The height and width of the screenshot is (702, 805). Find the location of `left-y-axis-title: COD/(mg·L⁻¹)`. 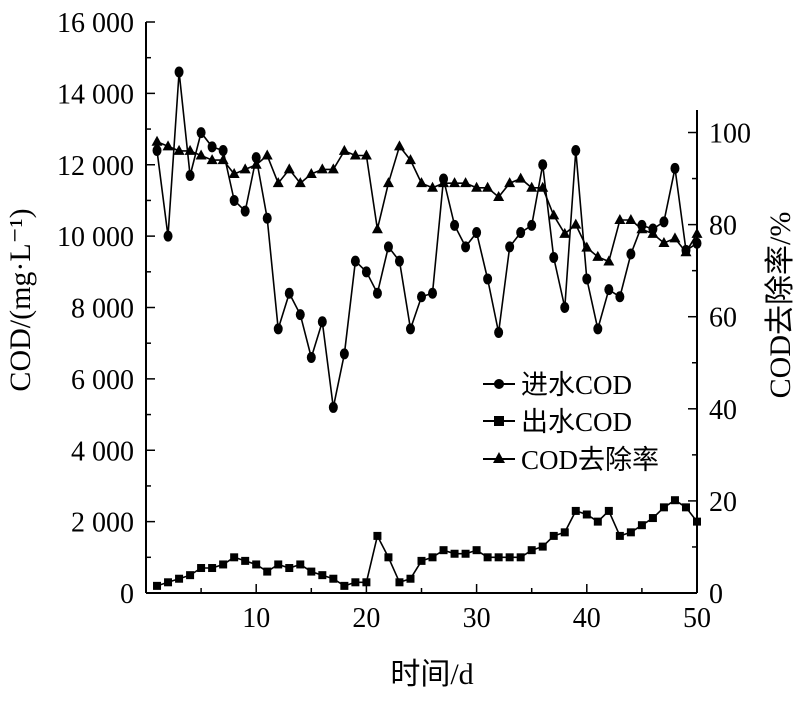

left-y-axis-title: COD/(mg·L⁻¹) is located at coordinates (20, 299).